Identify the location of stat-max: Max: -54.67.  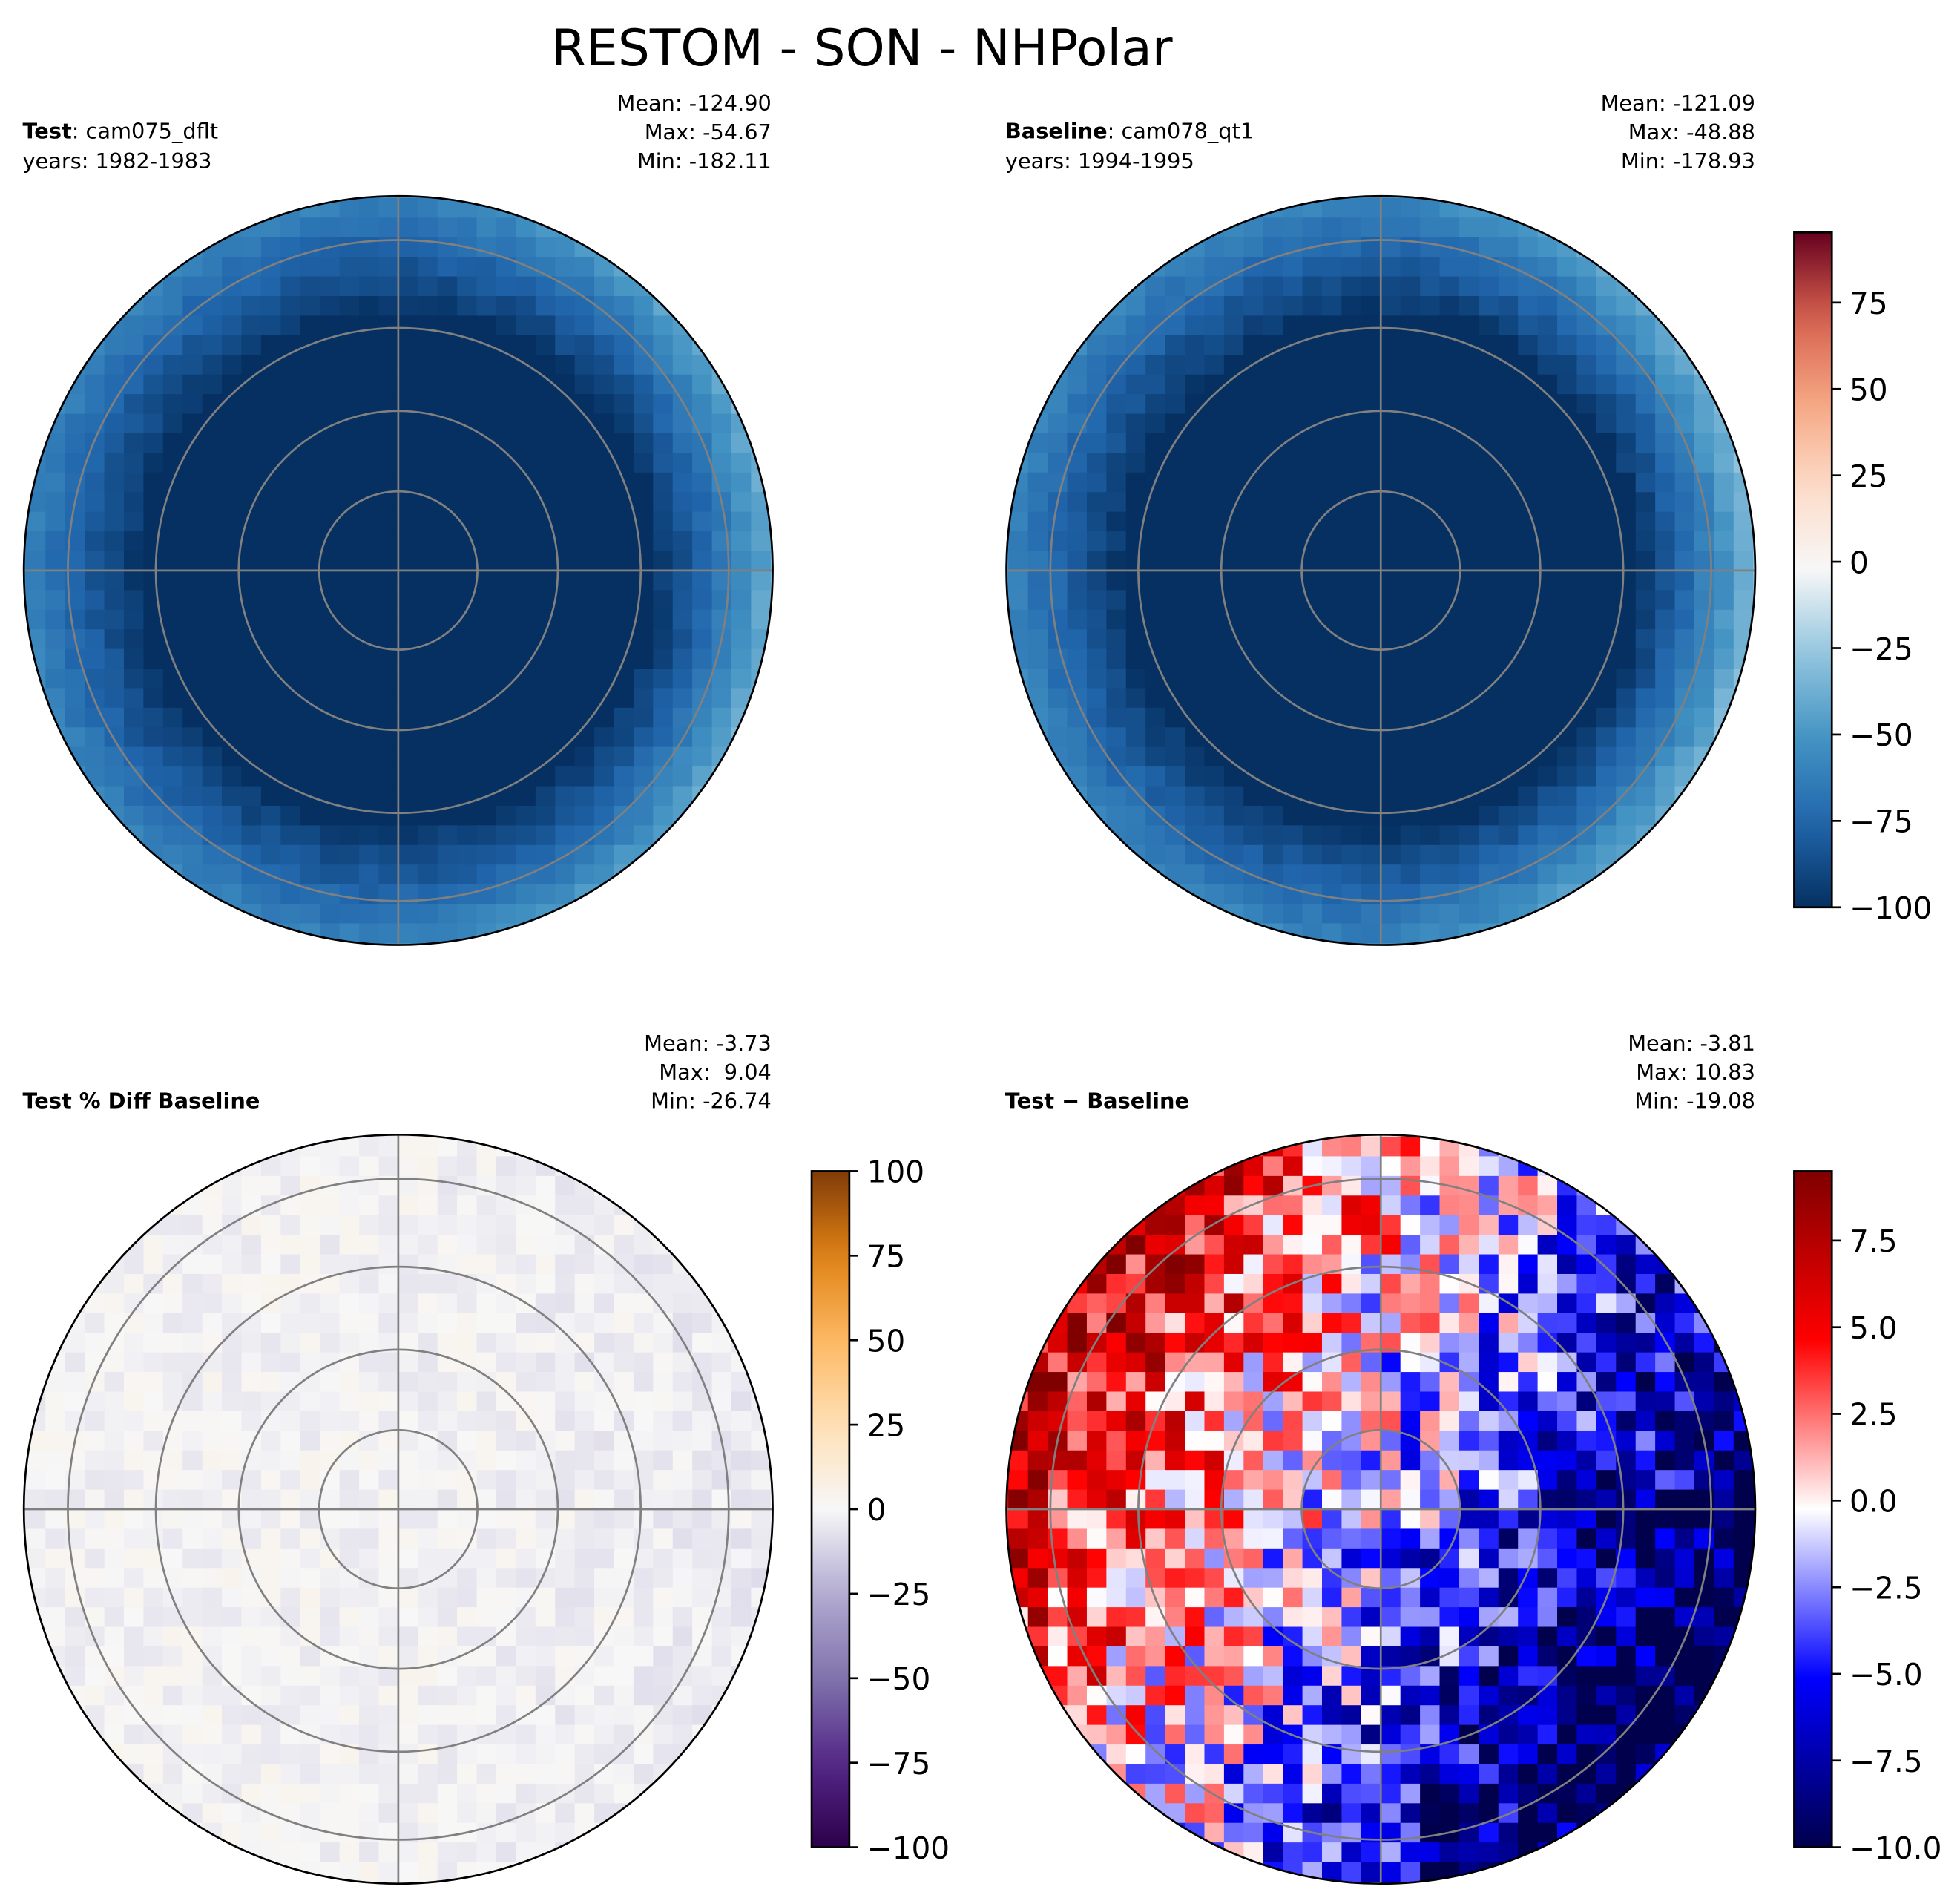
(708, 132).